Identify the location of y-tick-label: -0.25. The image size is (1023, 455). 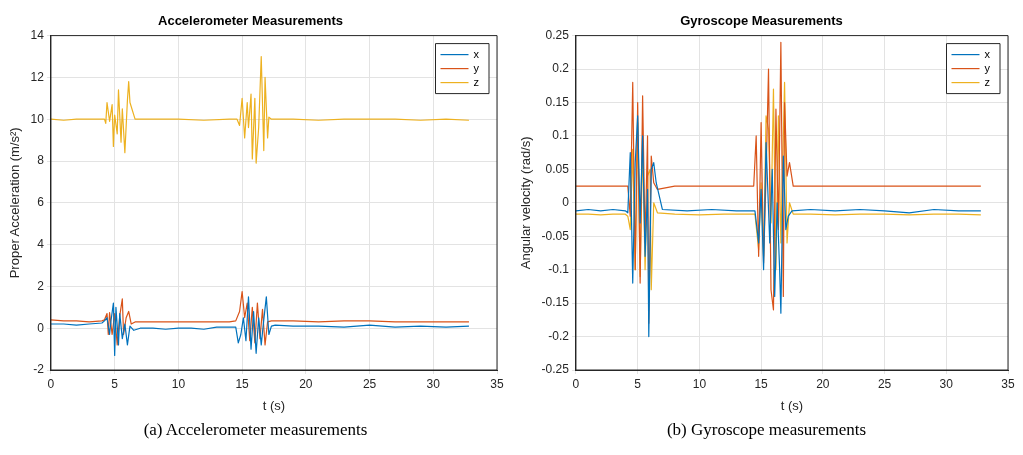
(555, 369).